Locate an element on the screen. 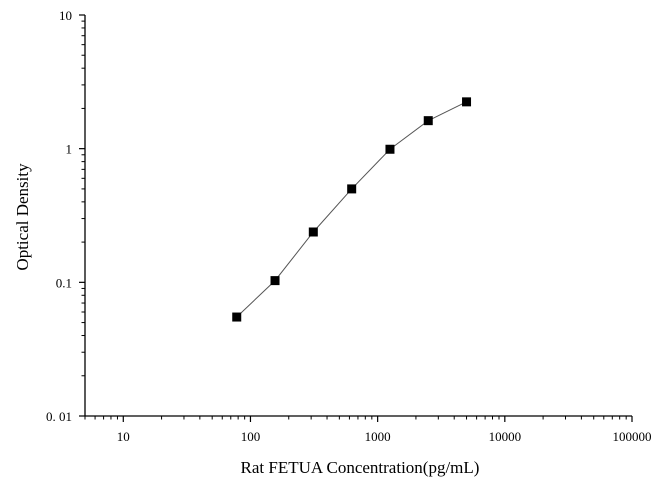 The width and height of the screenshot is (660, 482). x-tick-label: 10 is located at coordinates (123, 436).